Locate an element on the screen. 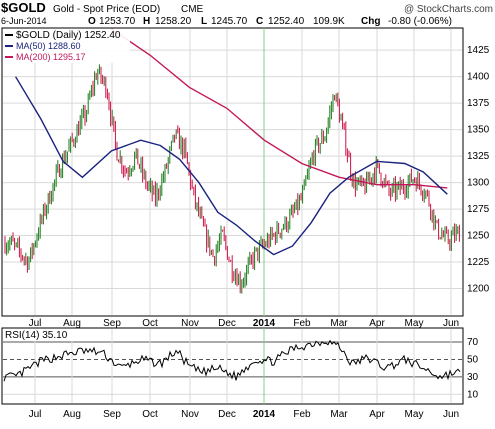 This screenshot has width=495, height=429. price-y-tick: 1200 is located at coordinates (478, 289).